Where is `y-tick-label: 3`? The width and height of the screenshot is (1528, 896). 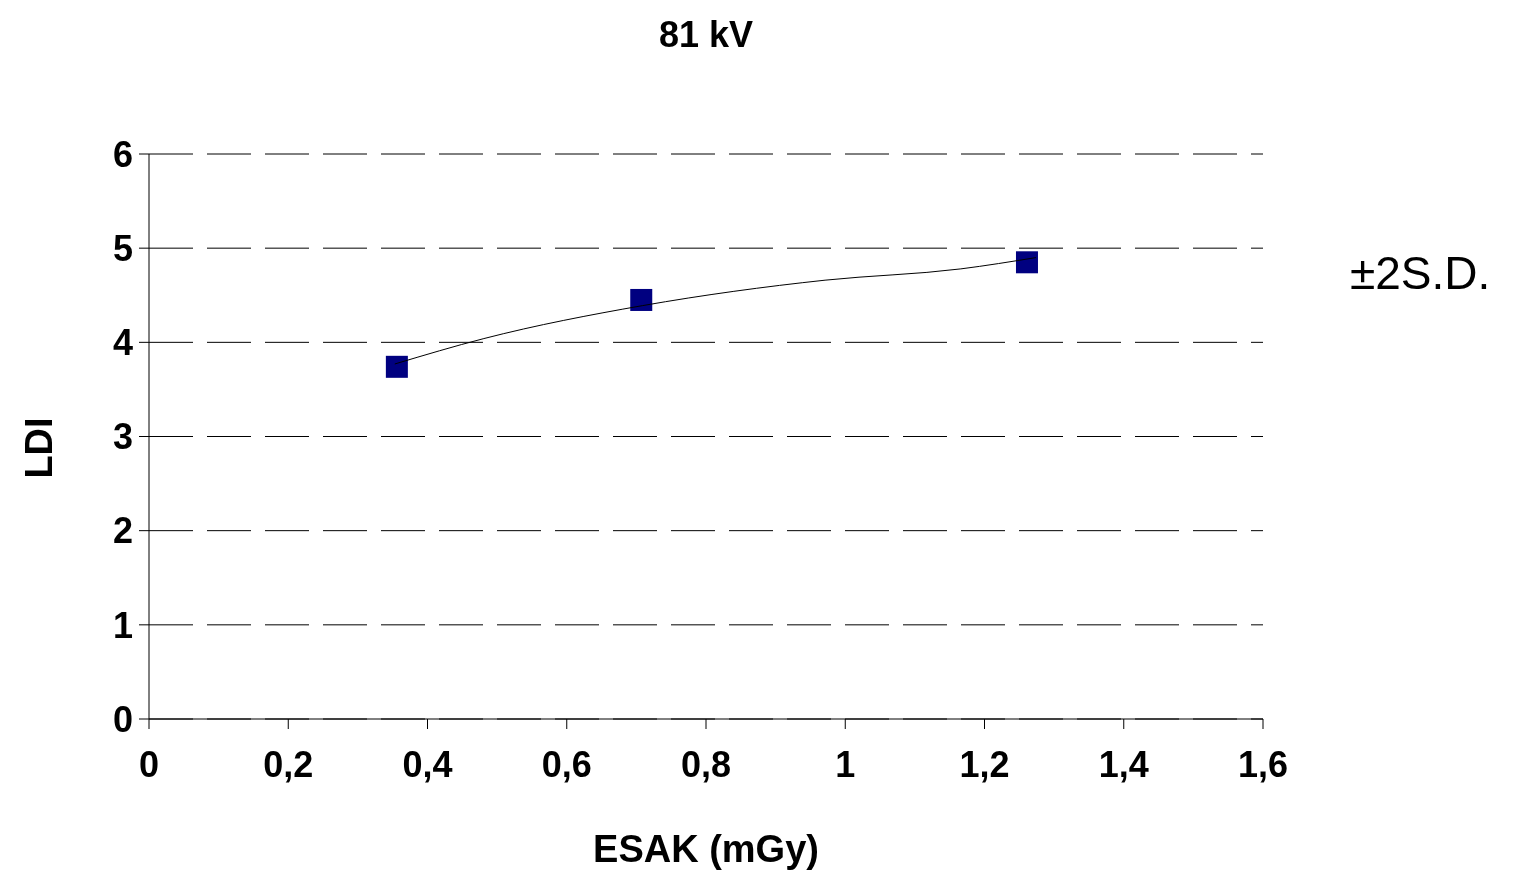 y-tick-label: 3 is located at coordinates (122, 437).